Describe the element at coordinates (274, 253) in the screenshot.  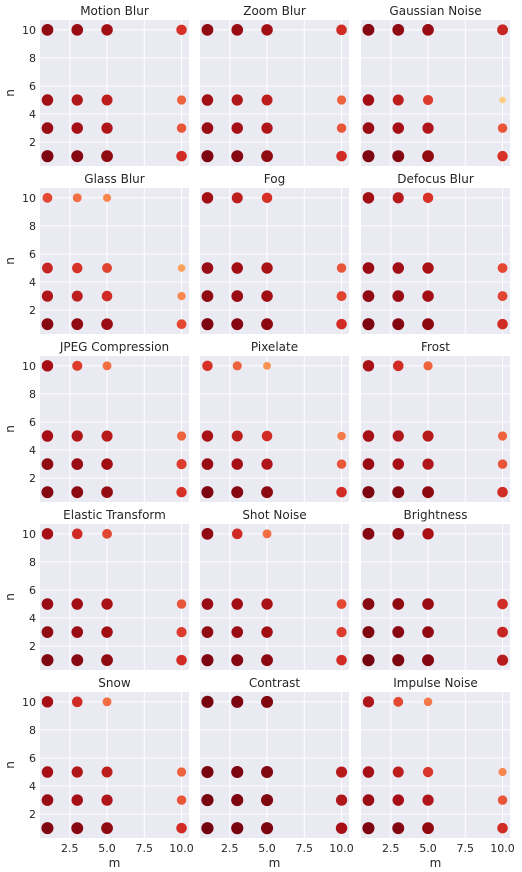
I see `facet-panel: Fog` at that location.